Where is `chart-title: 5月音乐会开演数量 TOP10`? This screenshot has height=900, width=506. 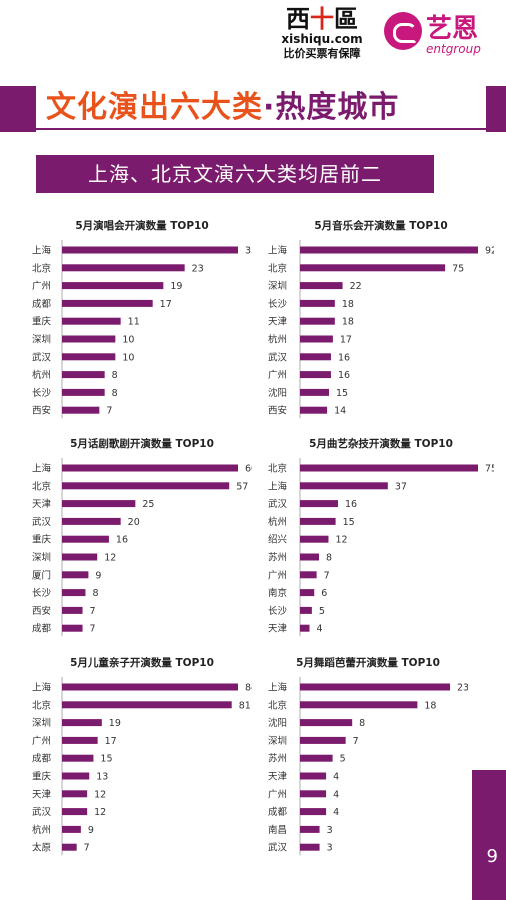
chart-title: 5月音乐会开演数量 TOP10 is located at coordinates (381, 226).